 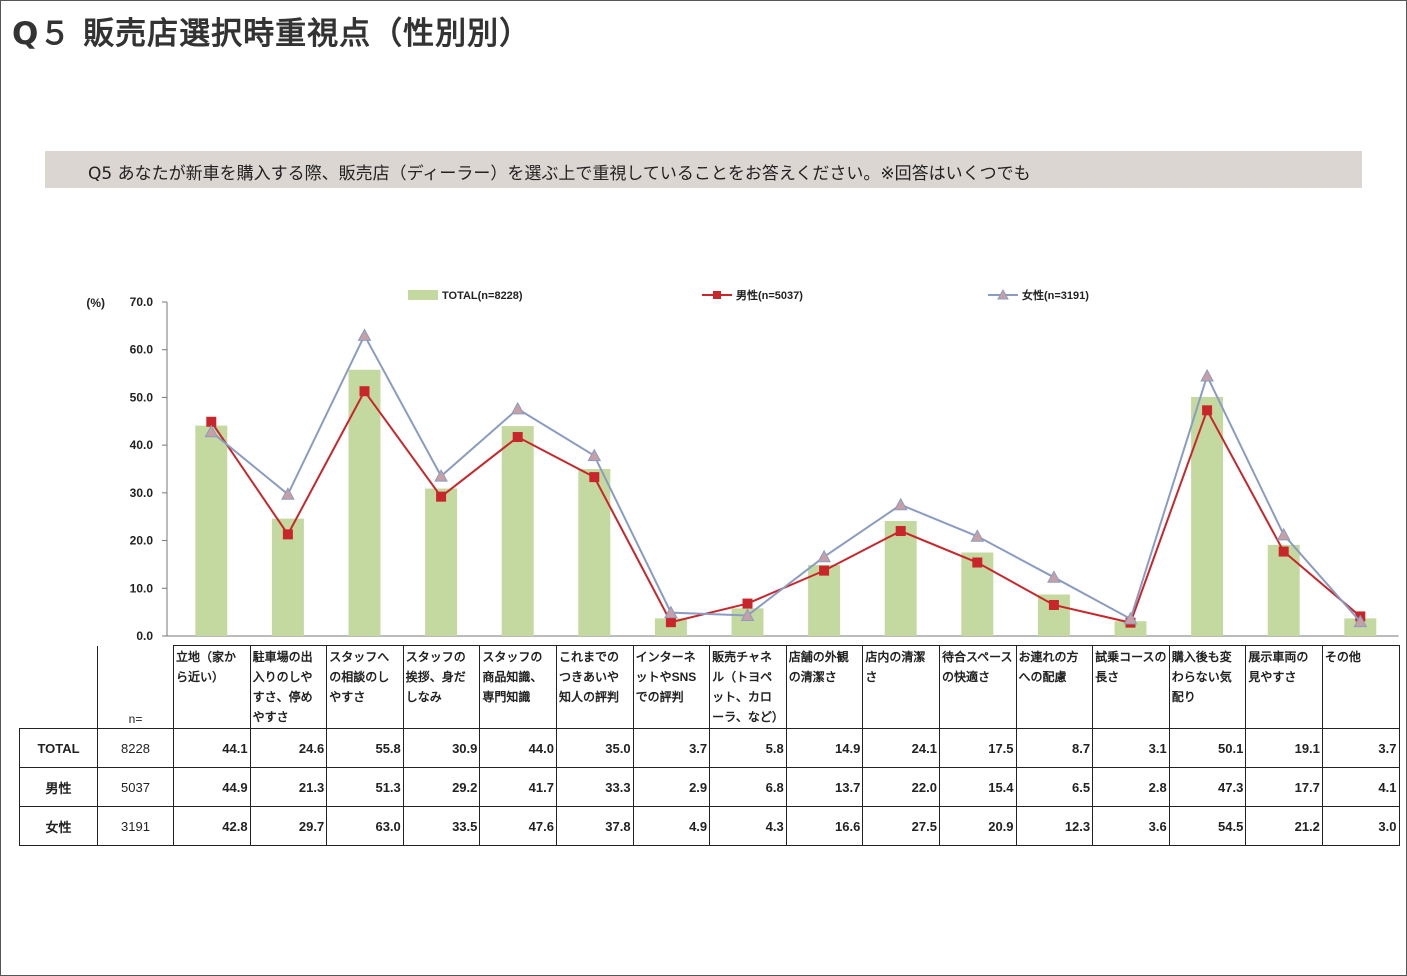 What do you see at coordinates (1284, 687) in the screenshot?
I see `category-header: 展示車両の見やすさ` at bounding box center [1284, 687].